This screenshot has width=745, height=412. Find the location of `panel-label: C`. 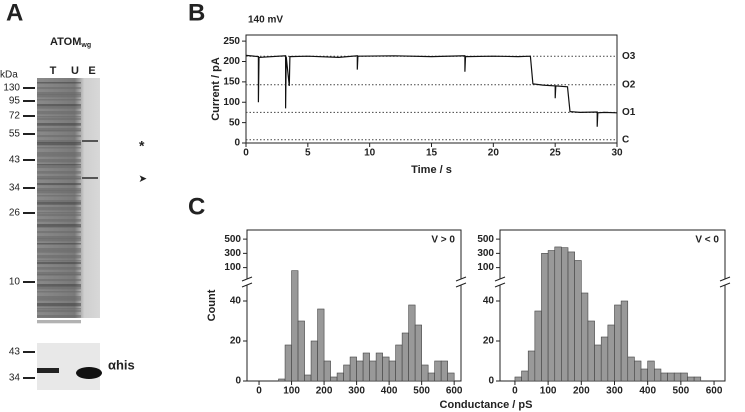

panel-label: C is located at coordinates (196, 206).